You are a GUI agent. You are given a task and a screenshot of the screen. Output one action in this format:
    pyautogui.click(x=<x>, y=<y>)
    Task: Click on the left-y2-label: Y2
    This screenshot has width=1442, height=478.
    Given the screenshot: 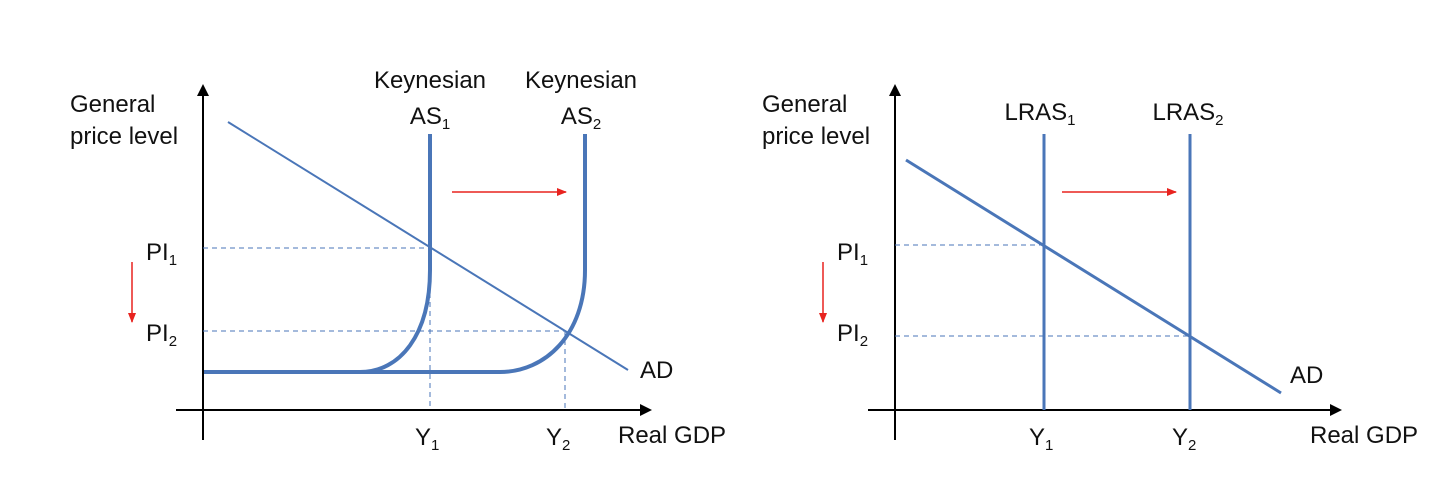 What is the action you would take?
    pyautogui.click(x=558, y=439)
    